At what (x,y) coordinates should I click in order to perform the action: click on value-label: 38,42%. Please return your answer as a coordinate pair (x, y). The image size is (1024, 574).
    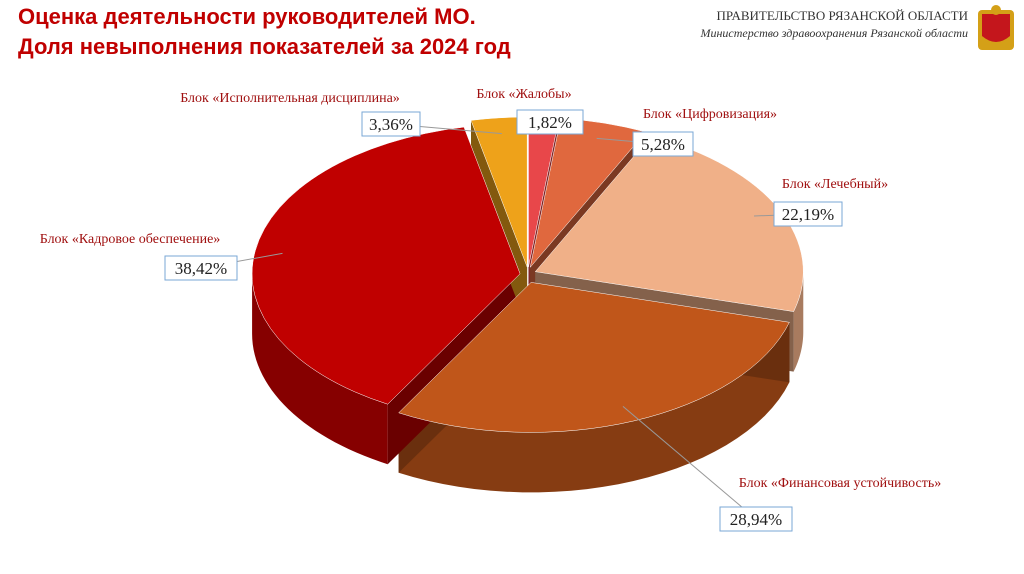
    Looking at the image, I should click on (201, 268).